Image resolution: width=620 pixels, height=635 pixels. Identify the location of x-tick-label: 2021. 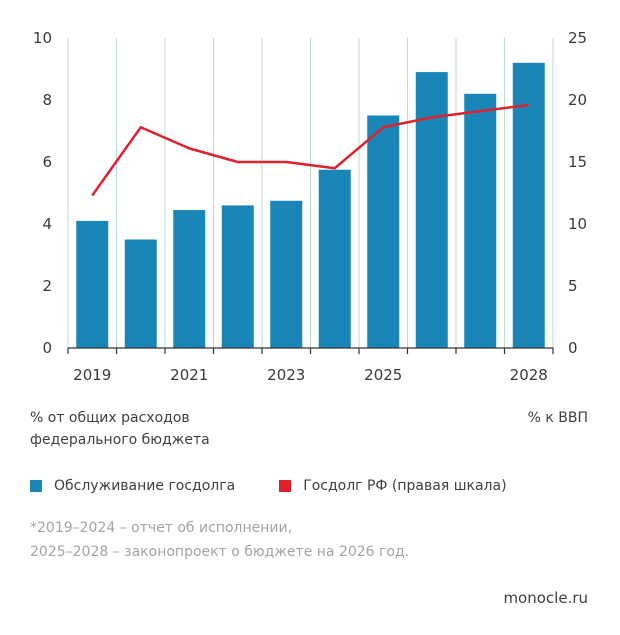
(189, 375).